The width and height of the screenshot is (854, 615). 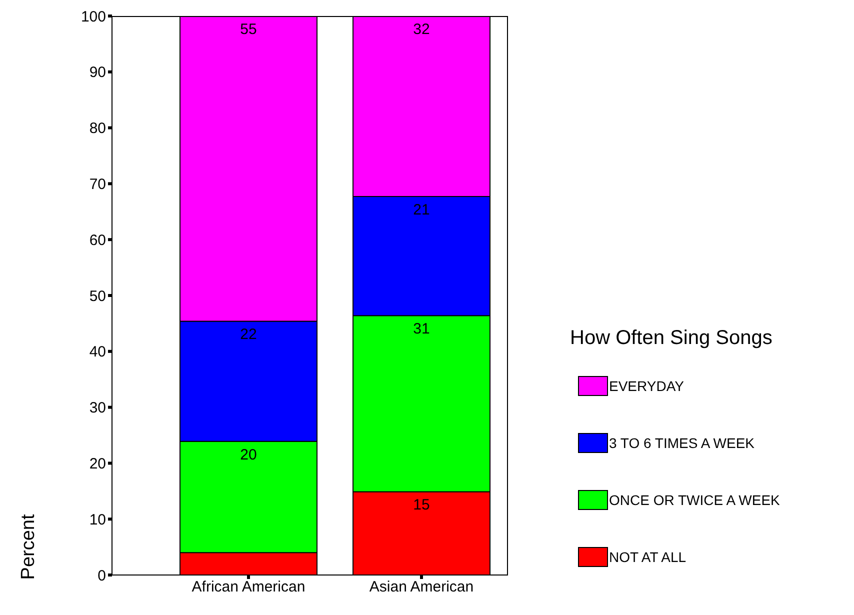 I want to click on x-tick-label: African American, so click(x=249, y=587).